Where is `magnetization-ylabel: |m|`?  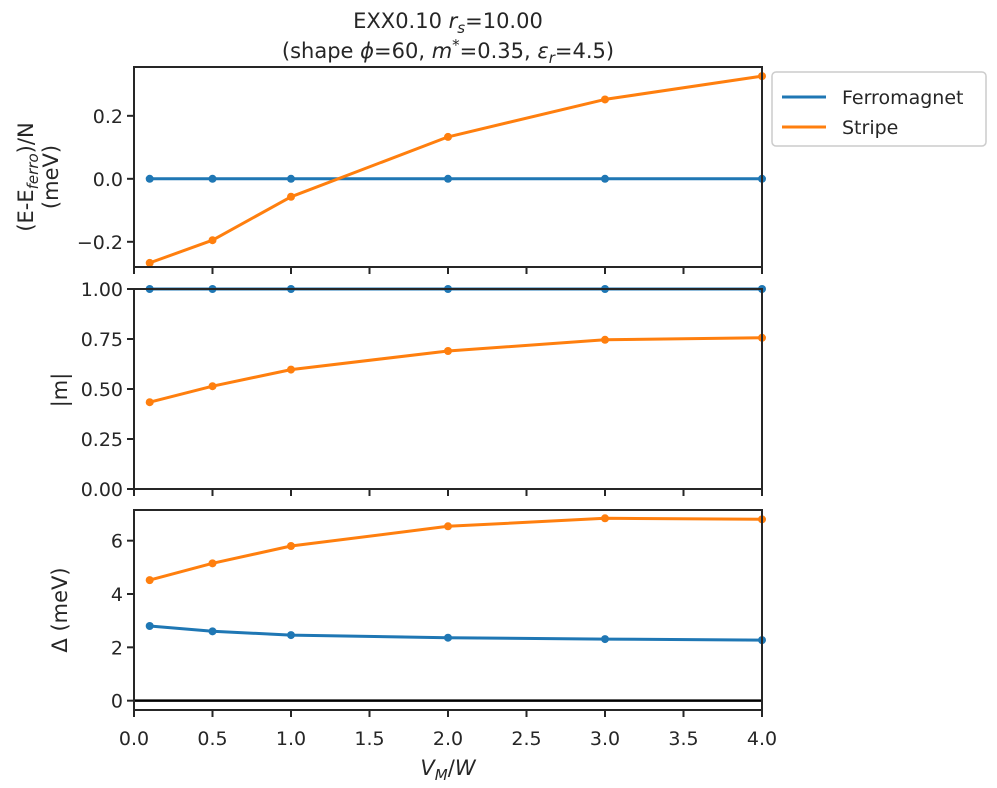
magnetization-ylabel: |m| is located at coordinates (60, 390).